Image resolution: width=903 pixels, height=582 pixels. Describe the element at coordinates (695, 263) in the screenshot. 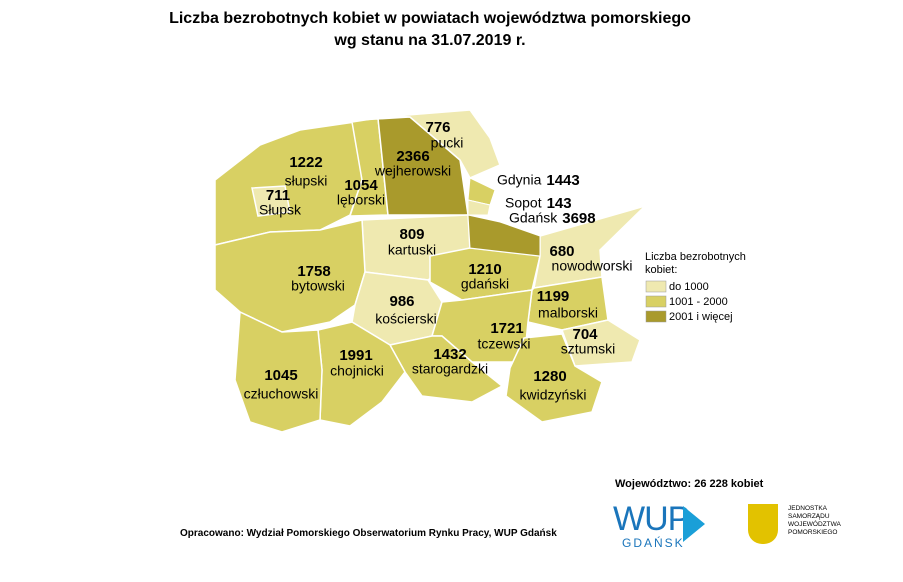

I see `legend-title: Liczba bezrobotnych kobiet:` at that location.